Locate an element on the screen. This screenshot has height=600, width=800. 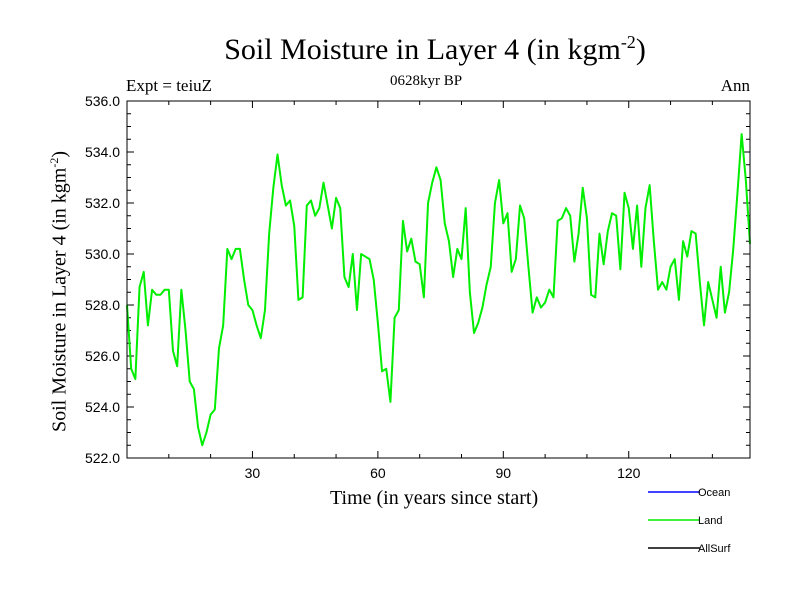
y-tick-label: 524.0 is located at coordinates (102, 407).